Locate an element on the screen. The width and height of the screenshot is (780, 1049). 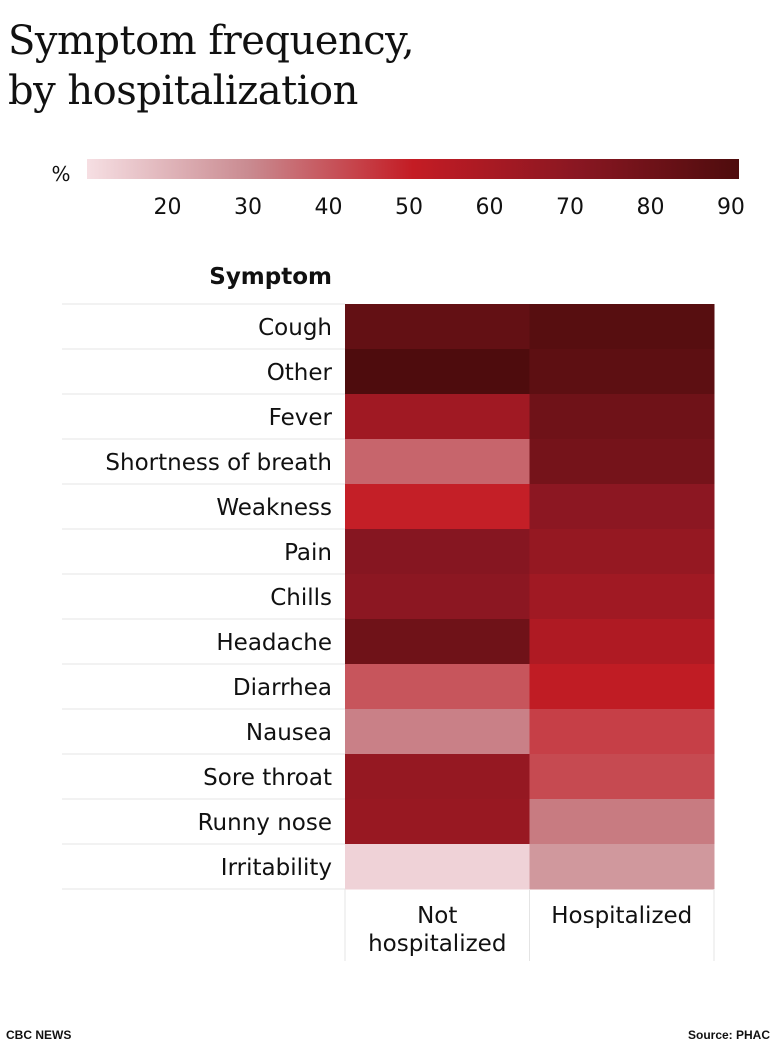
row-label: Runny nose is located at coordinates (265, 823).